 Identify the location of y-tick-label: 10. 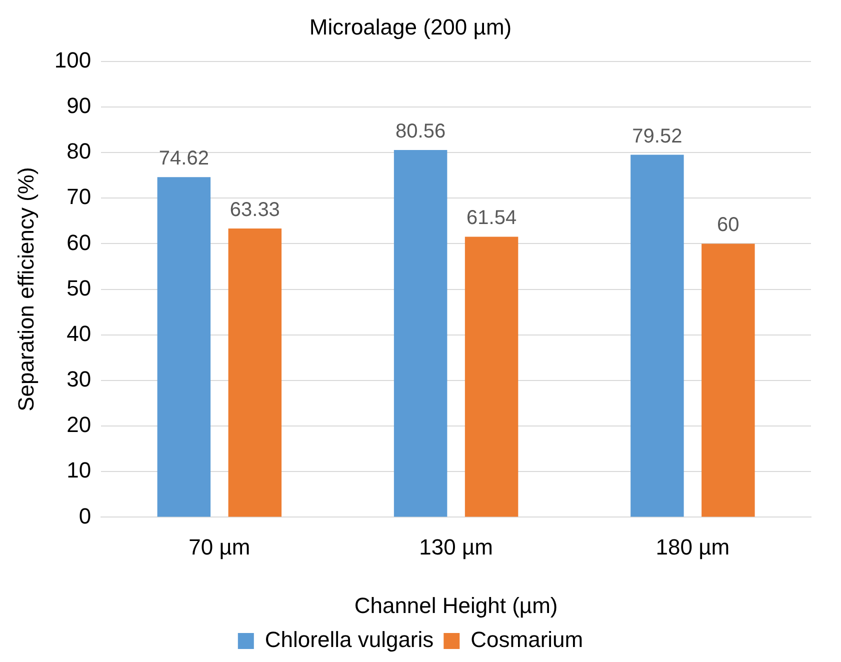
(79, 470).